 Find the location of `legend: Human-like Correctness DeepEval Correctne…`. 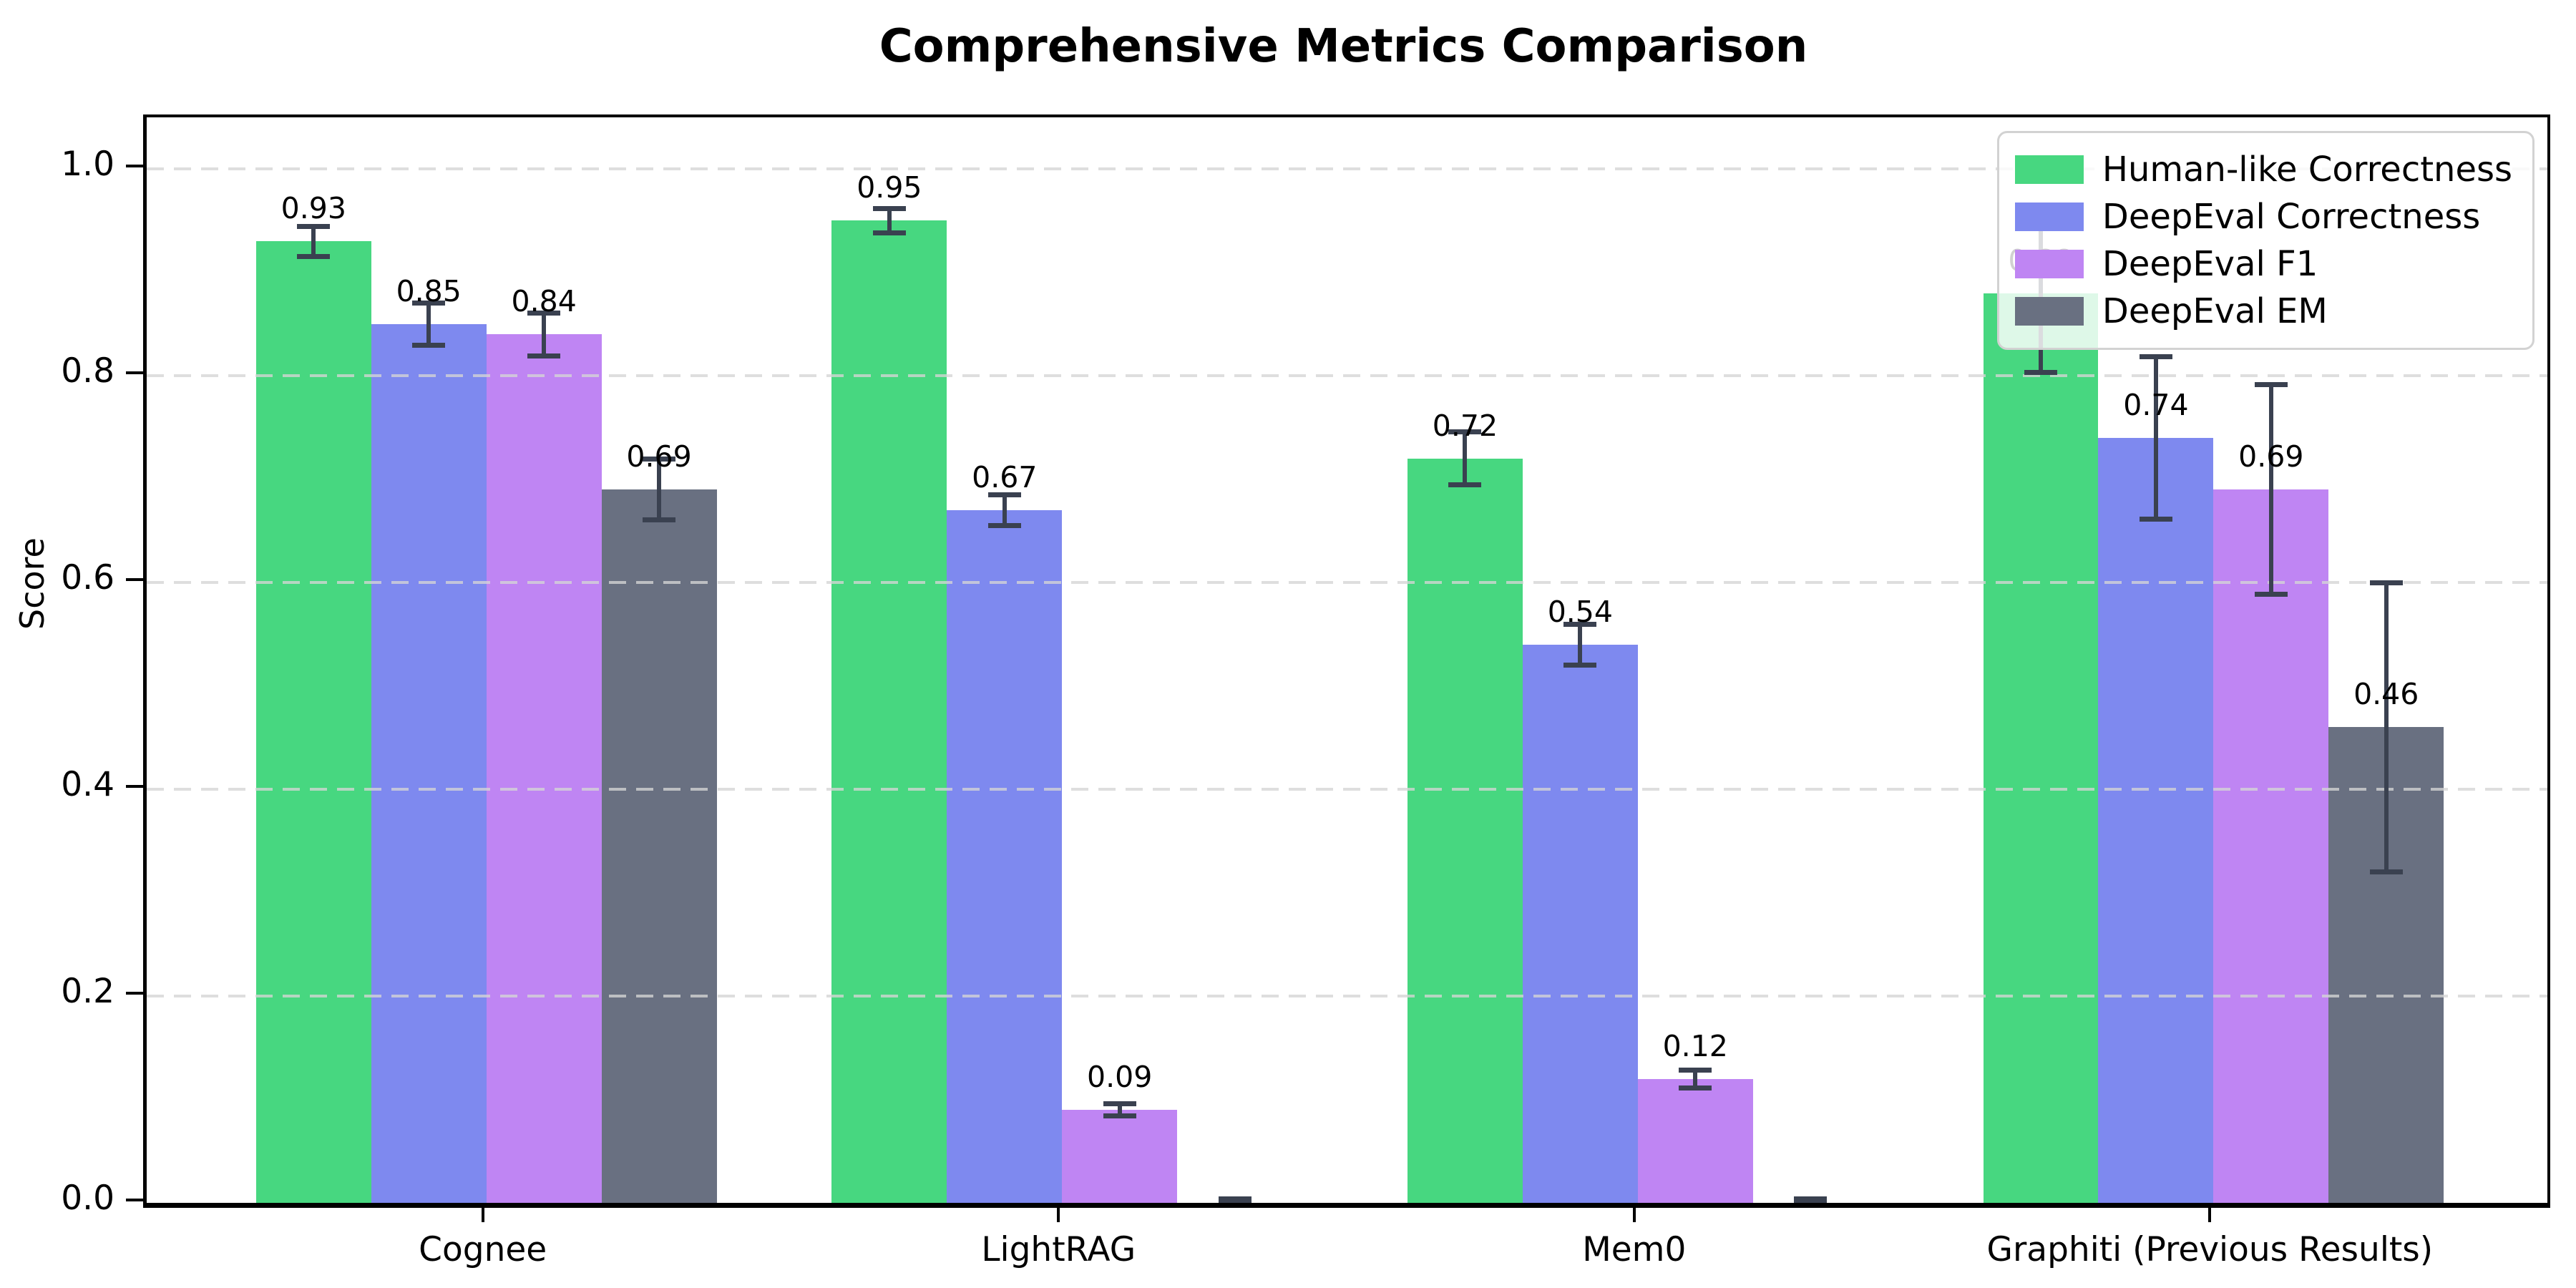

legend: Human-like Correctness DeepEval Correctne… is located at coordinates (2265, 240).